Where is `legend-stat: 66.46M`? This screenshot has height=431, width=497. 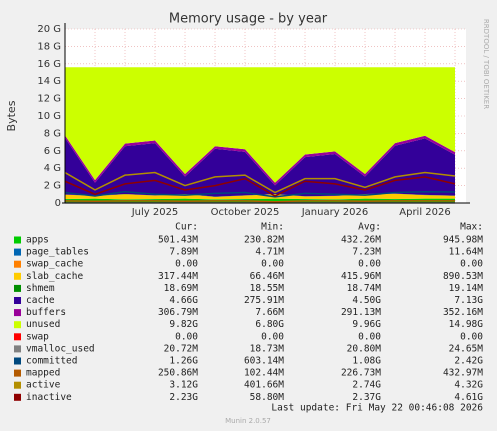 legend-stat: 66.46M is located at coordinates (267, 276).